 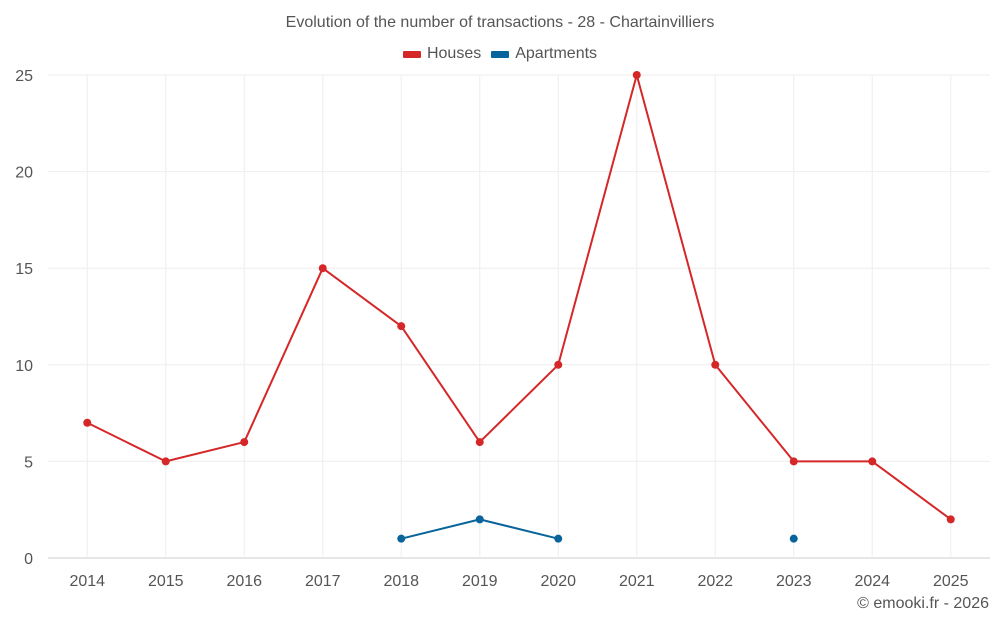 What do you see at coordinates (28, 462) in the screenshot?
I see `y-tick-label: 5` at bounding box center [28, 462].